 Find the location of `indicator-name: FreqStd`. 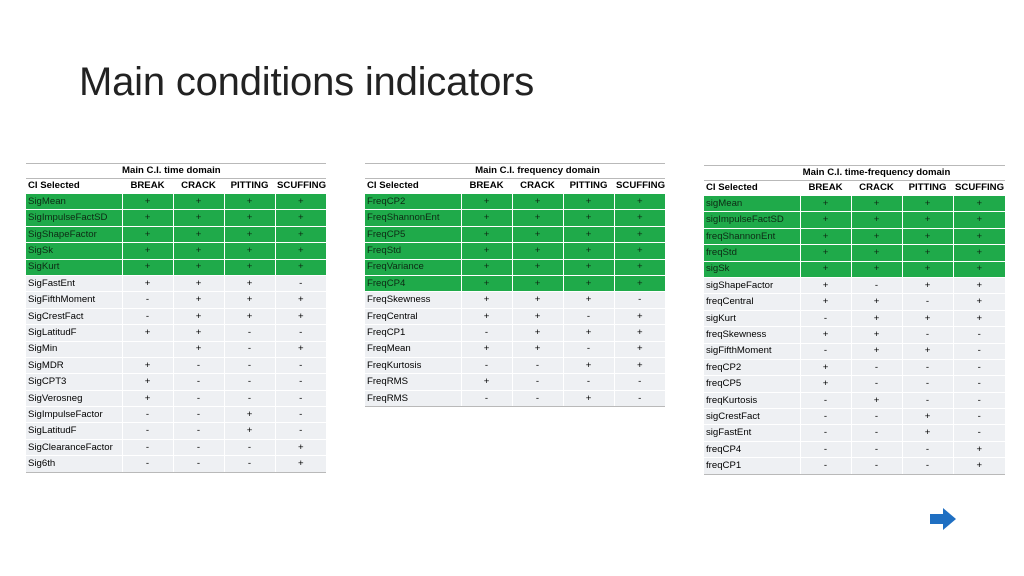

indicator-name: FreqStd is located at coordinates (413, 251).